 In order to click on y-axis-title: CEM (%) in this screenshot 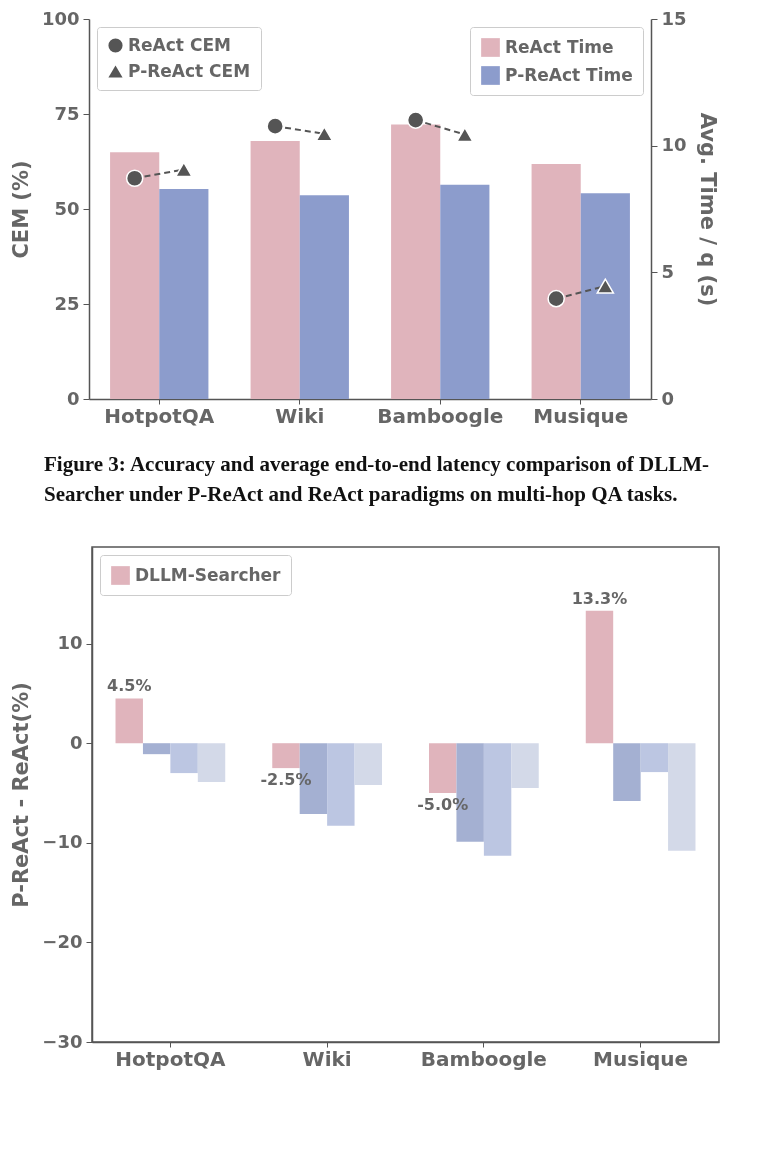, I will do `click(20, 209)`.